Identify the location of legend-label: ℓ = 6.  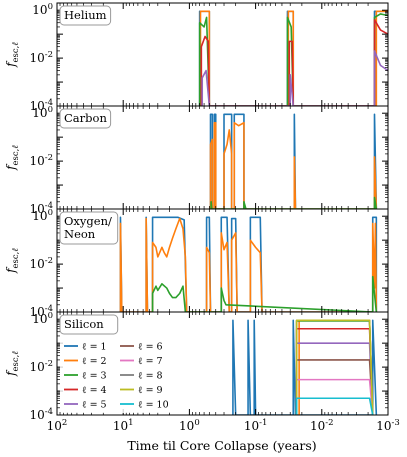
(150, 347).